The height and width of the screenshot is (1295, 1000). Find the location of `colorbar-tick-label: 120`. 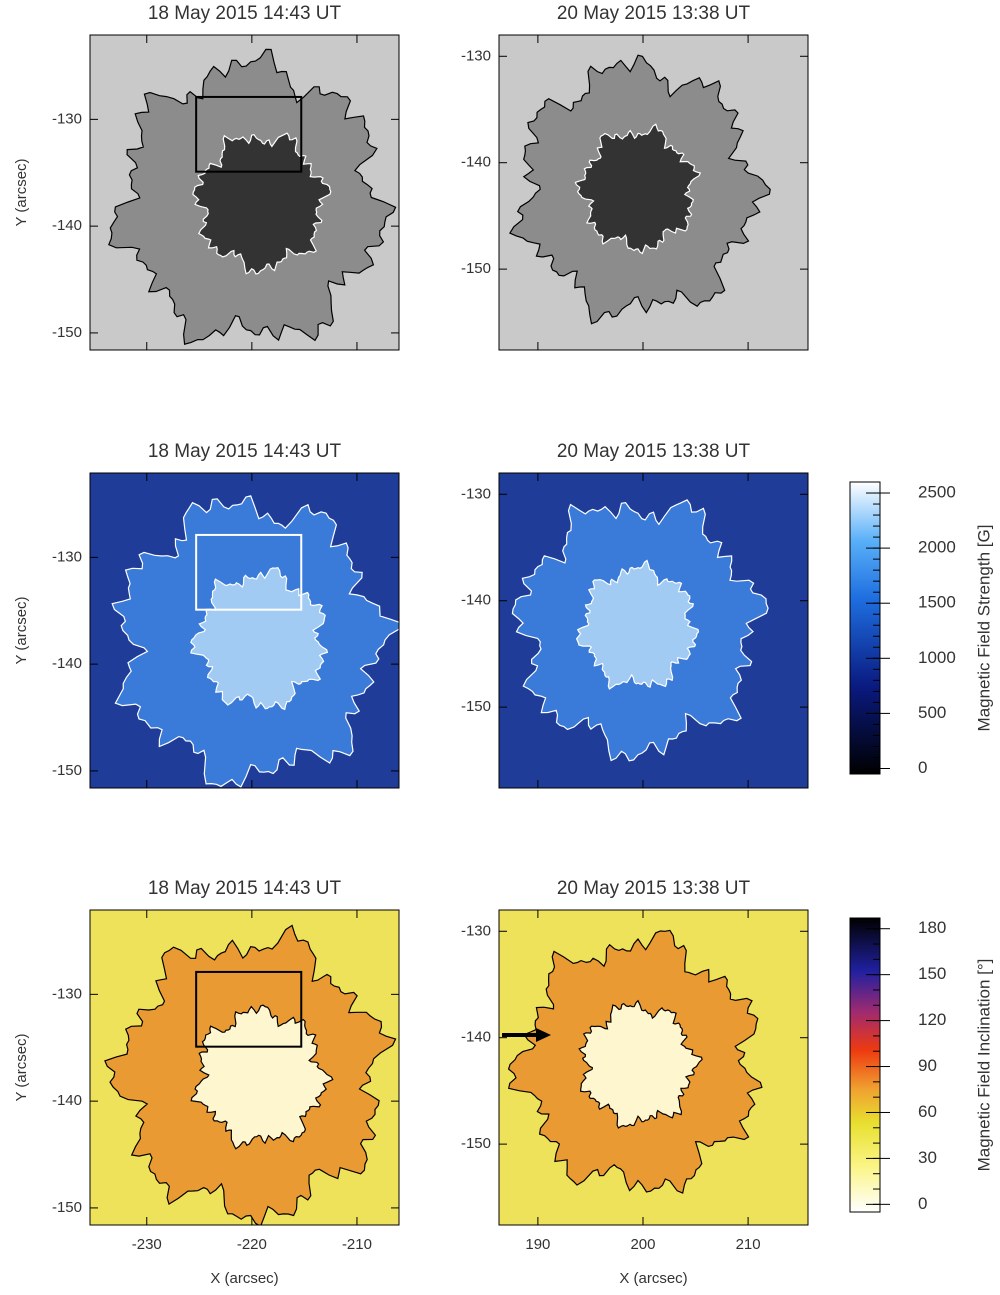

colorbar-tick-label: 120 is located at coordinates (932, 1019).